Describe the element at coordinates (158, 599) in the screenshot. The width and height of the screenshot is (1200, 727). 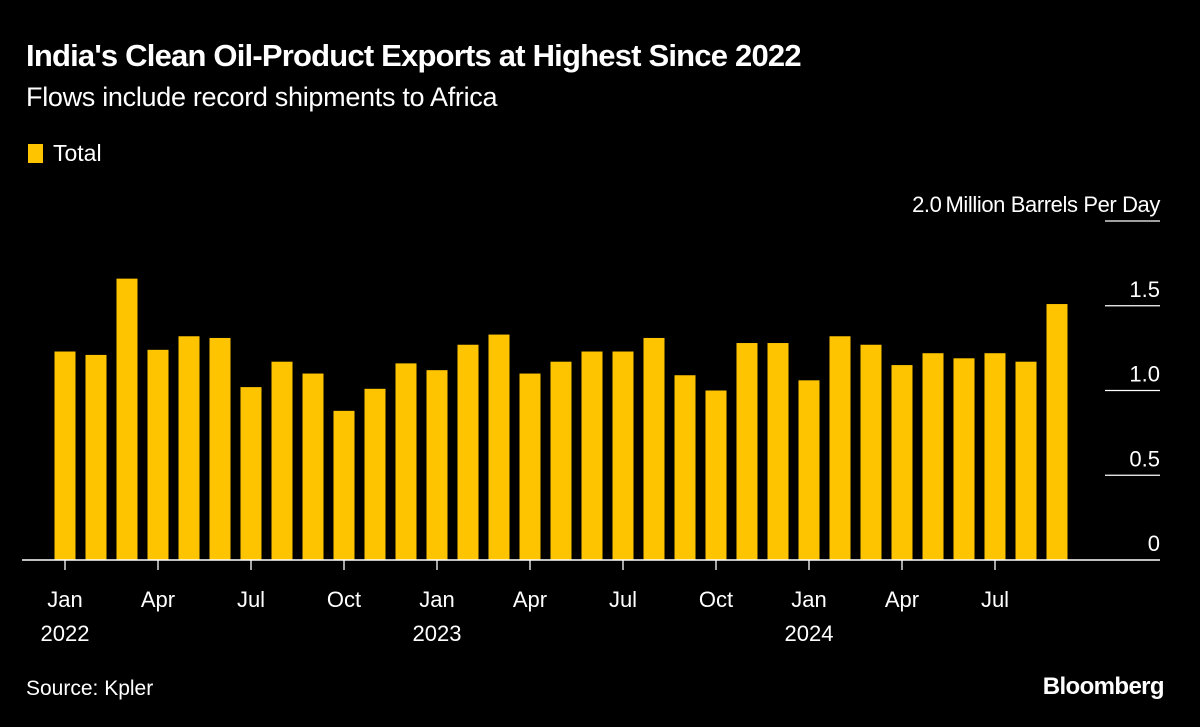
I see `x-tick-label-2022-04: Apr` at that location.